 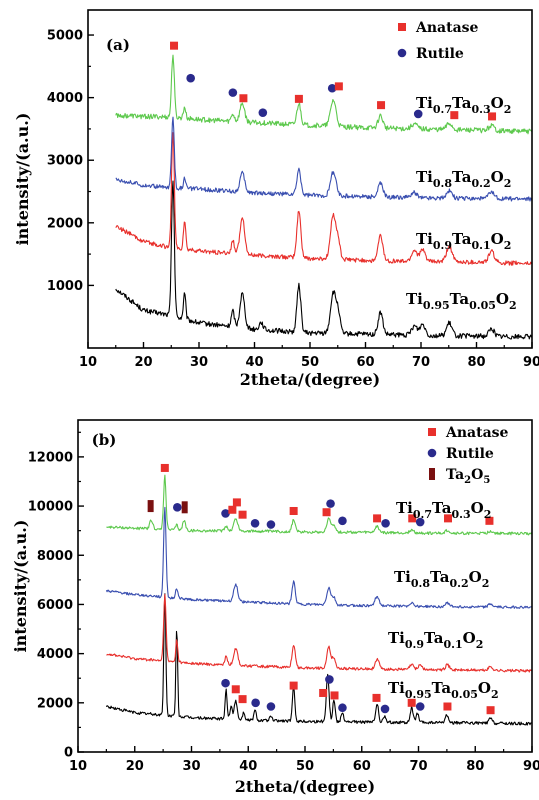 What do you see at coordinates (477, 433) in the screenshot?
I see `legend-label: Anatase` at bounding box center [477, 433].